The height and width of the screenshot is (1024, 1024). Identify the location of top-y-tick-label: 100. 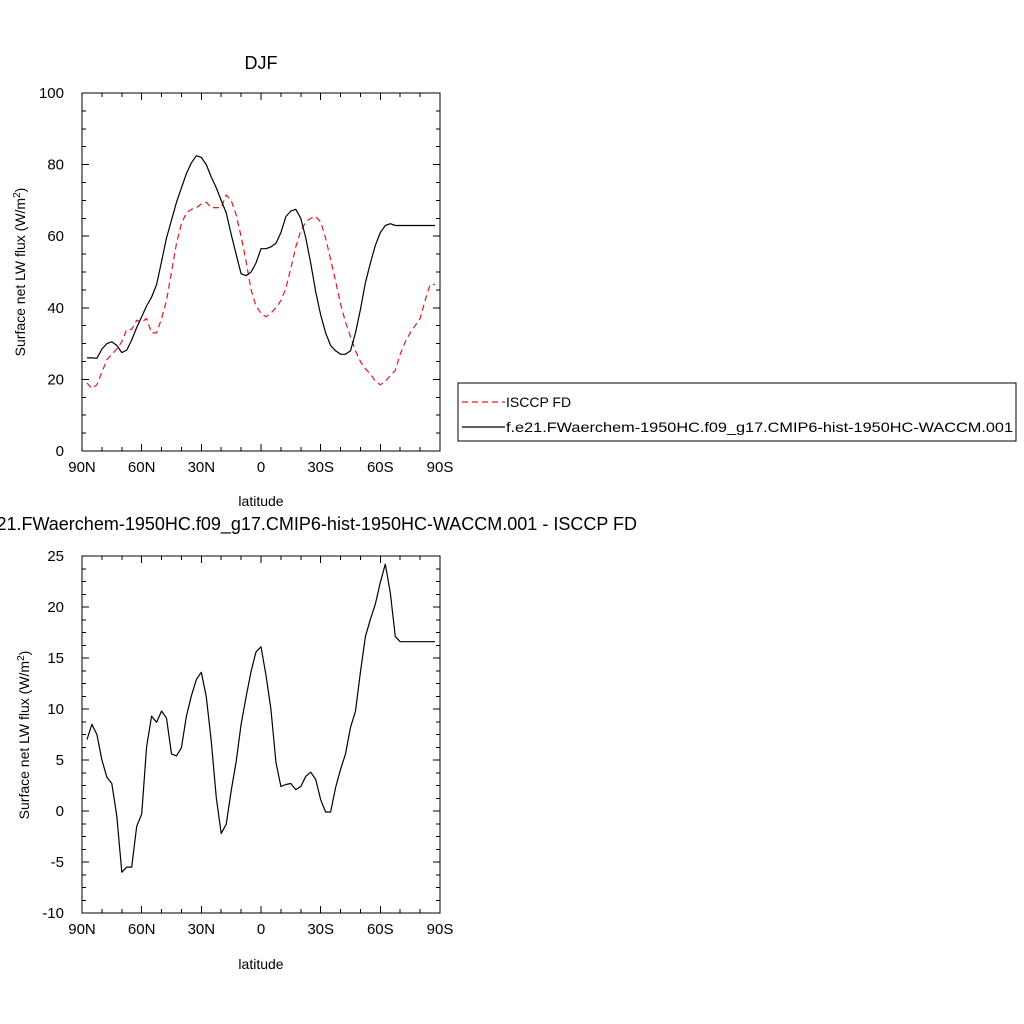
(51, 93).